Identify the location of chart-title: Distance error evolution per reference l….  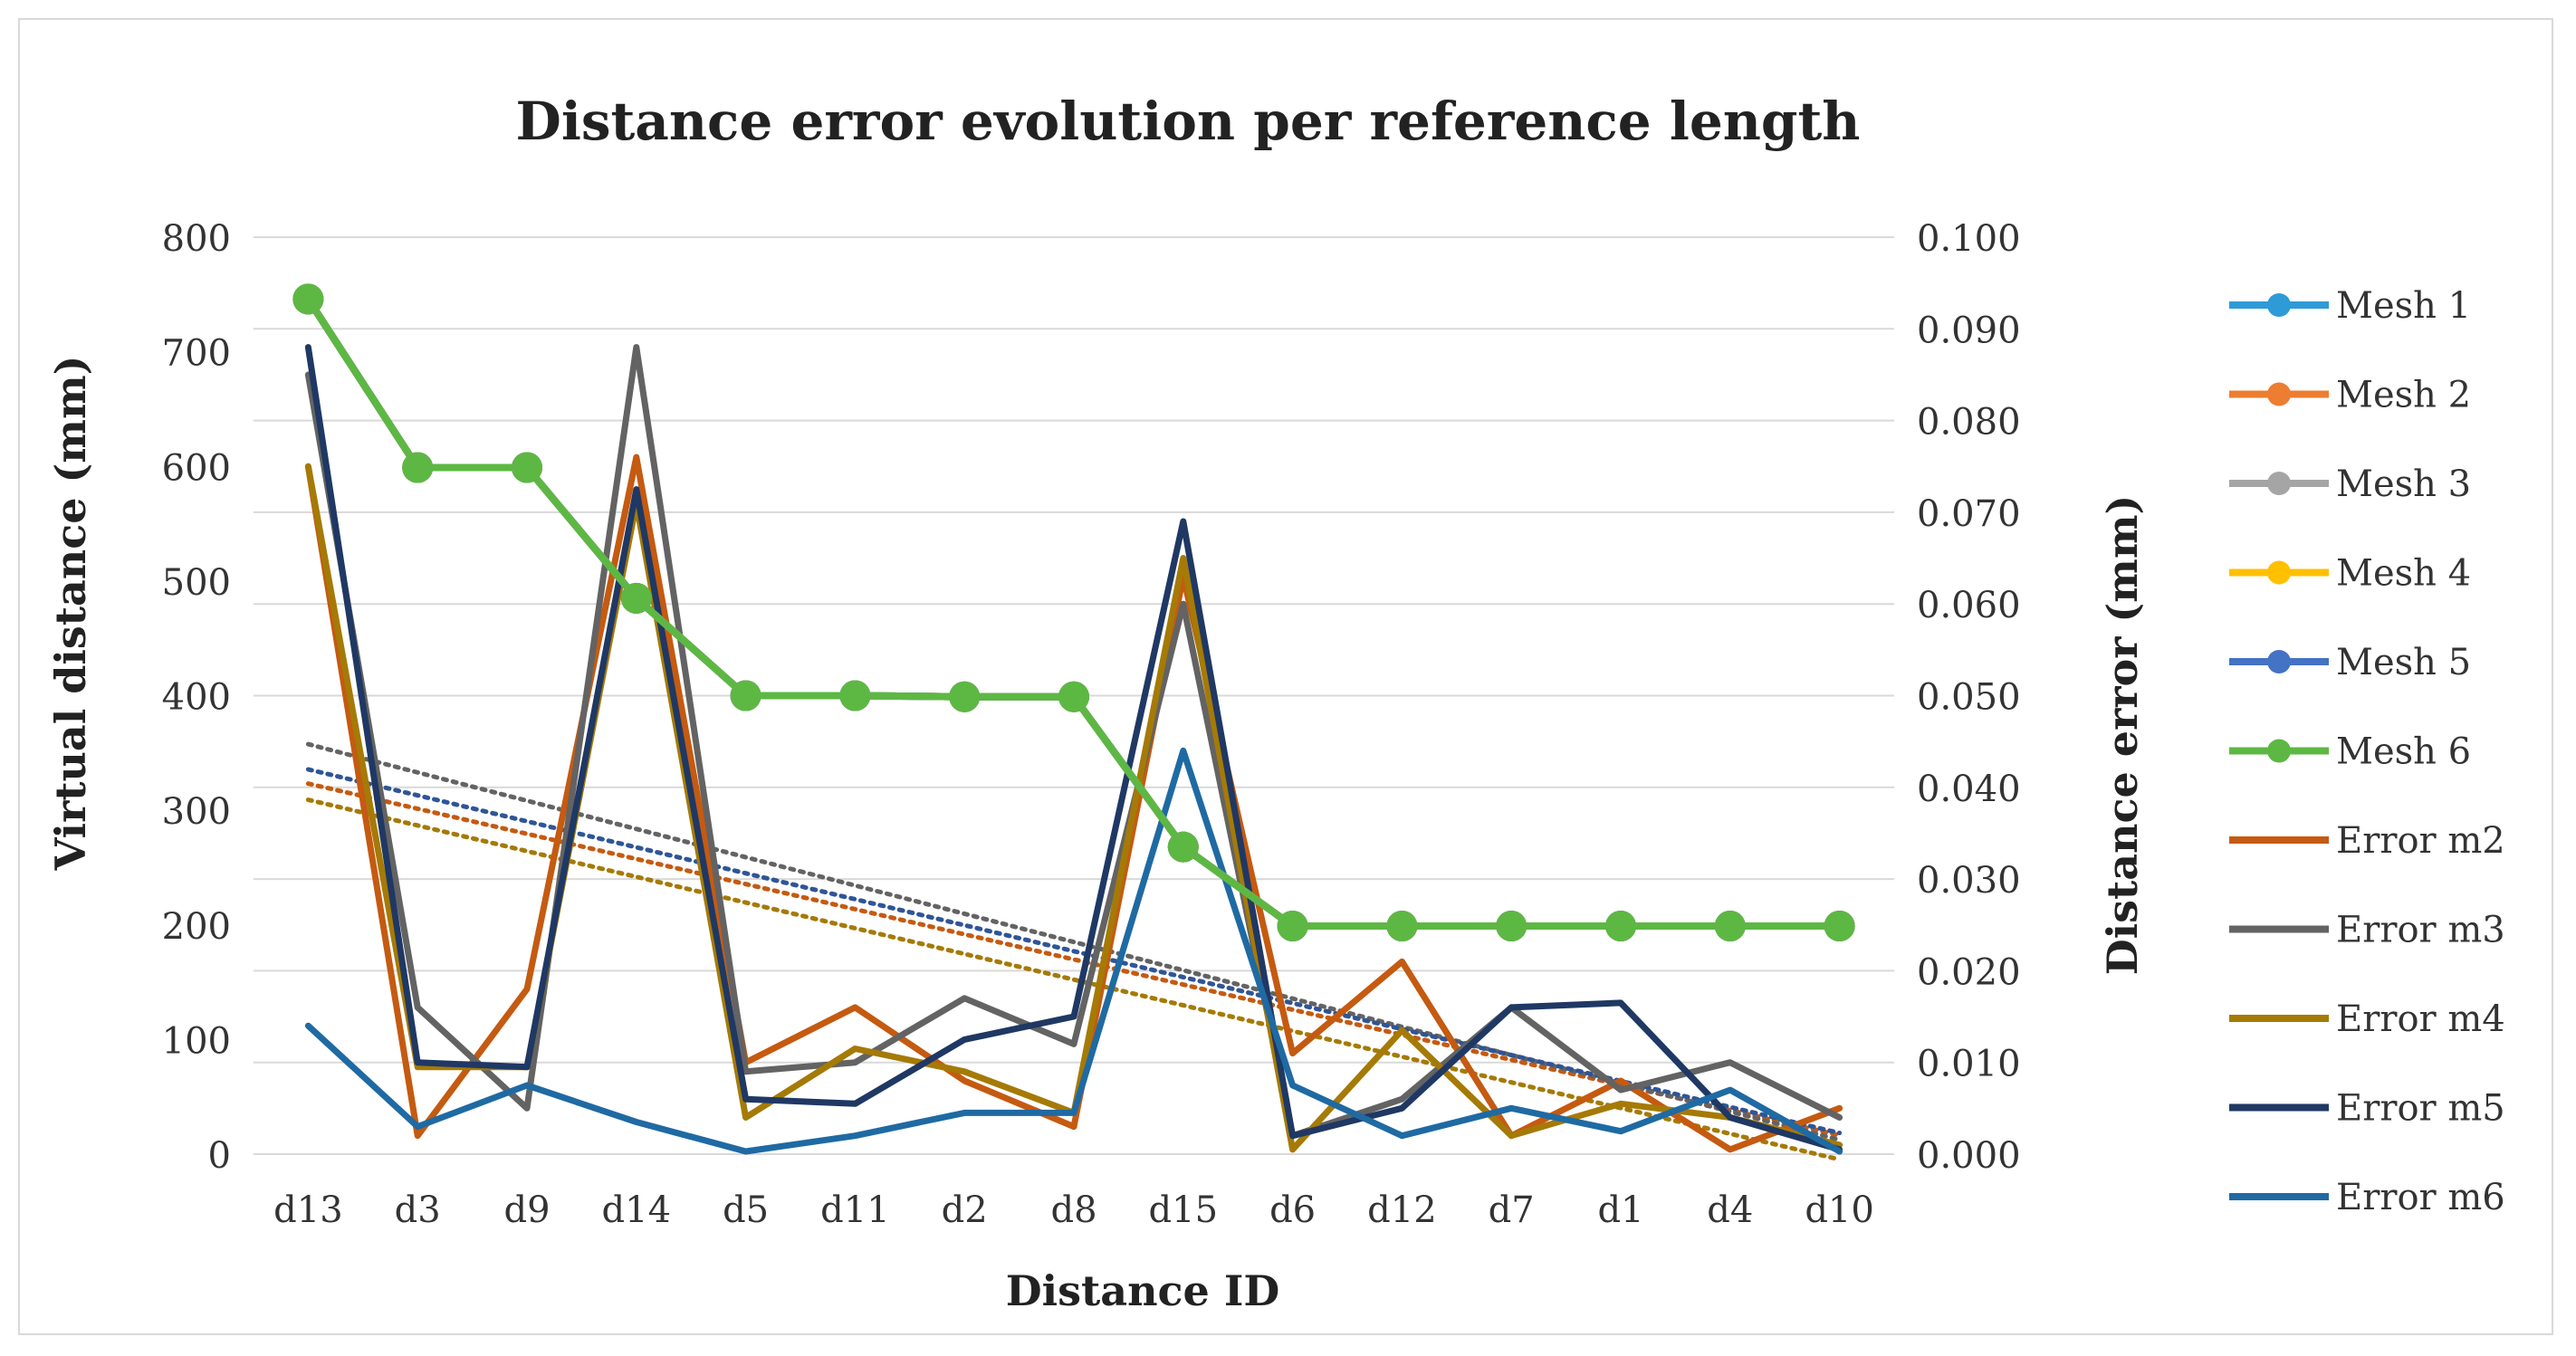
(1188, 121).